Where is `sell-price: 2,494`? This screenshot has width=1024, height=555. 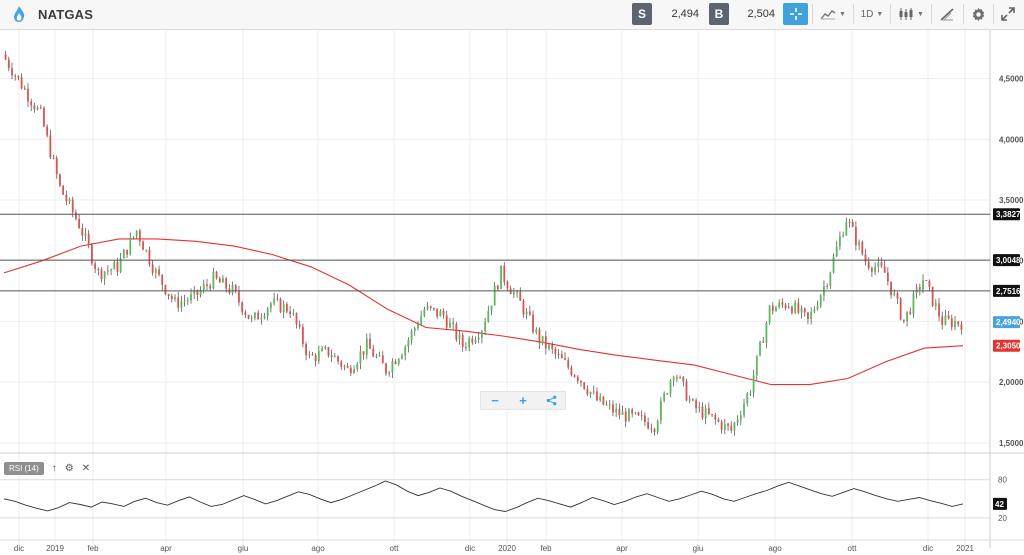
sell-price: 2,494 is located at coordinates (685, 14).